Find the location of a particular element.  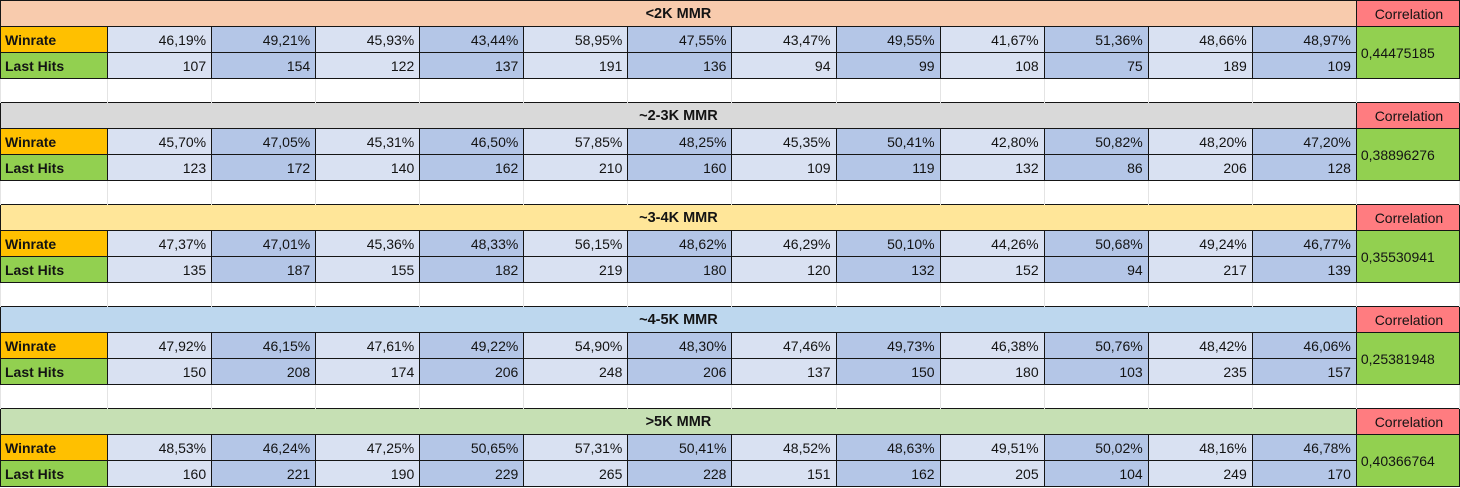

winrate-cell: 49,22% is located at coordinates (472, 345).